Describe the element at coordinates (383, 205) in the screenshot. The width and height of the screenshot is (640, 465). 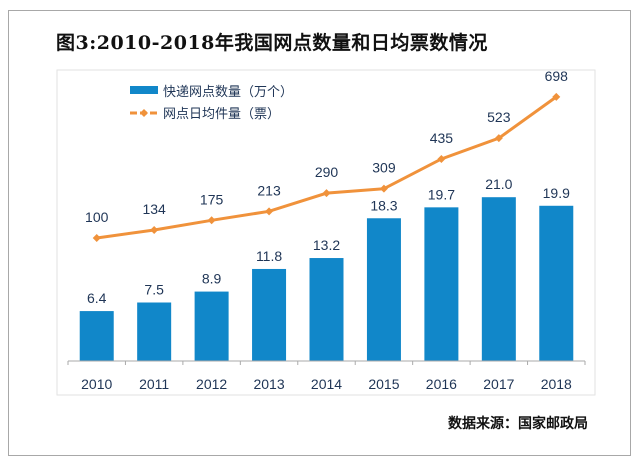
I see `bar-data-label: 18.3` at that location.